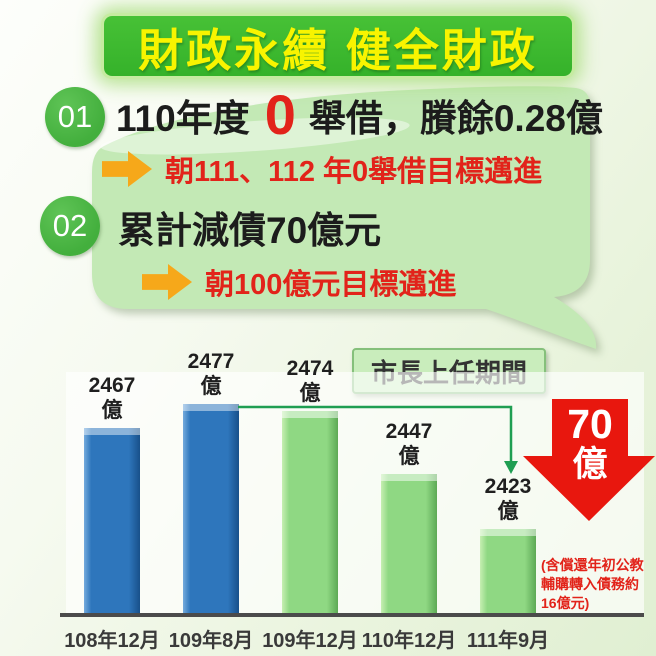 The height and width of the screenshot is (656, 656). What do you see at coordinates (409, 444) in the screenshot?
I see `bar-value-label: 2447 億` at bounding box center [409, 444].